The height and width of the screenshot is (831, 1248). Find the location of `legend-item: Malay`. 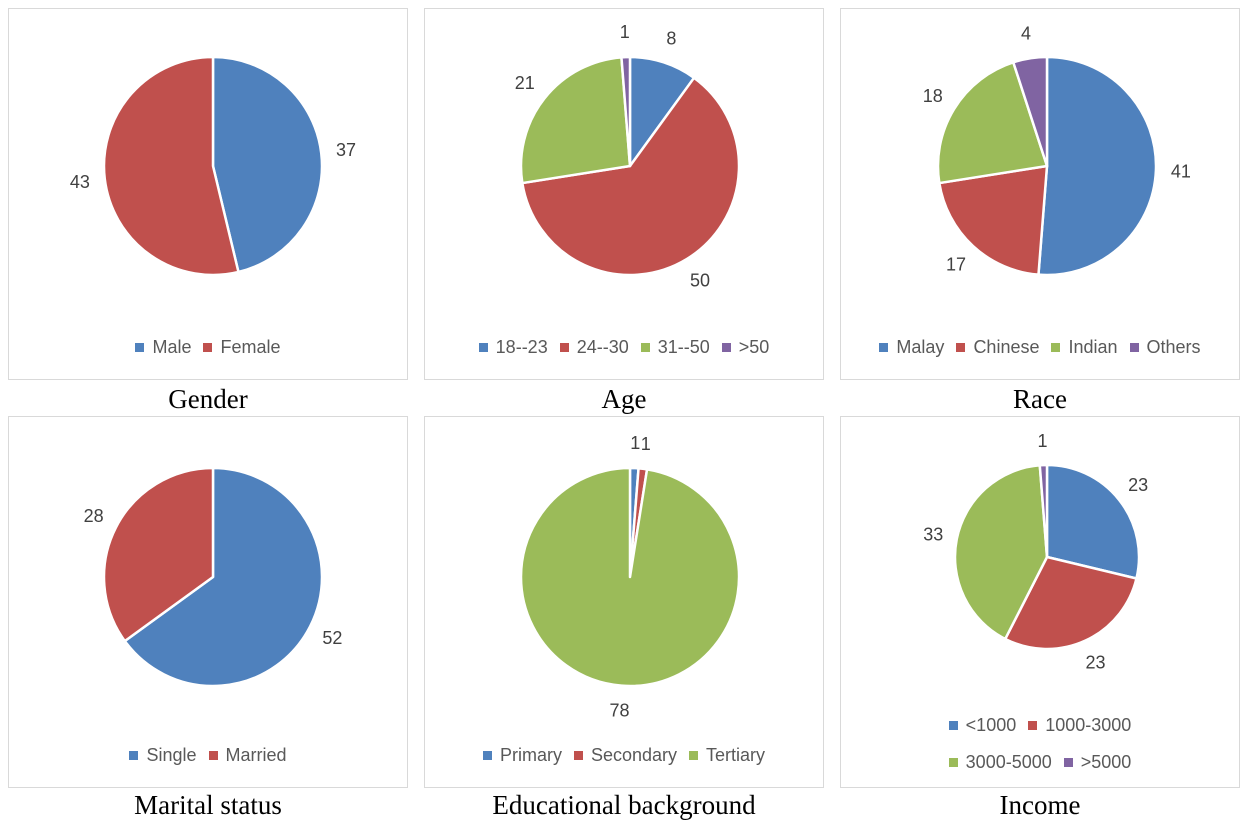

legend-item: Malay is located at coordinates (911, 347).